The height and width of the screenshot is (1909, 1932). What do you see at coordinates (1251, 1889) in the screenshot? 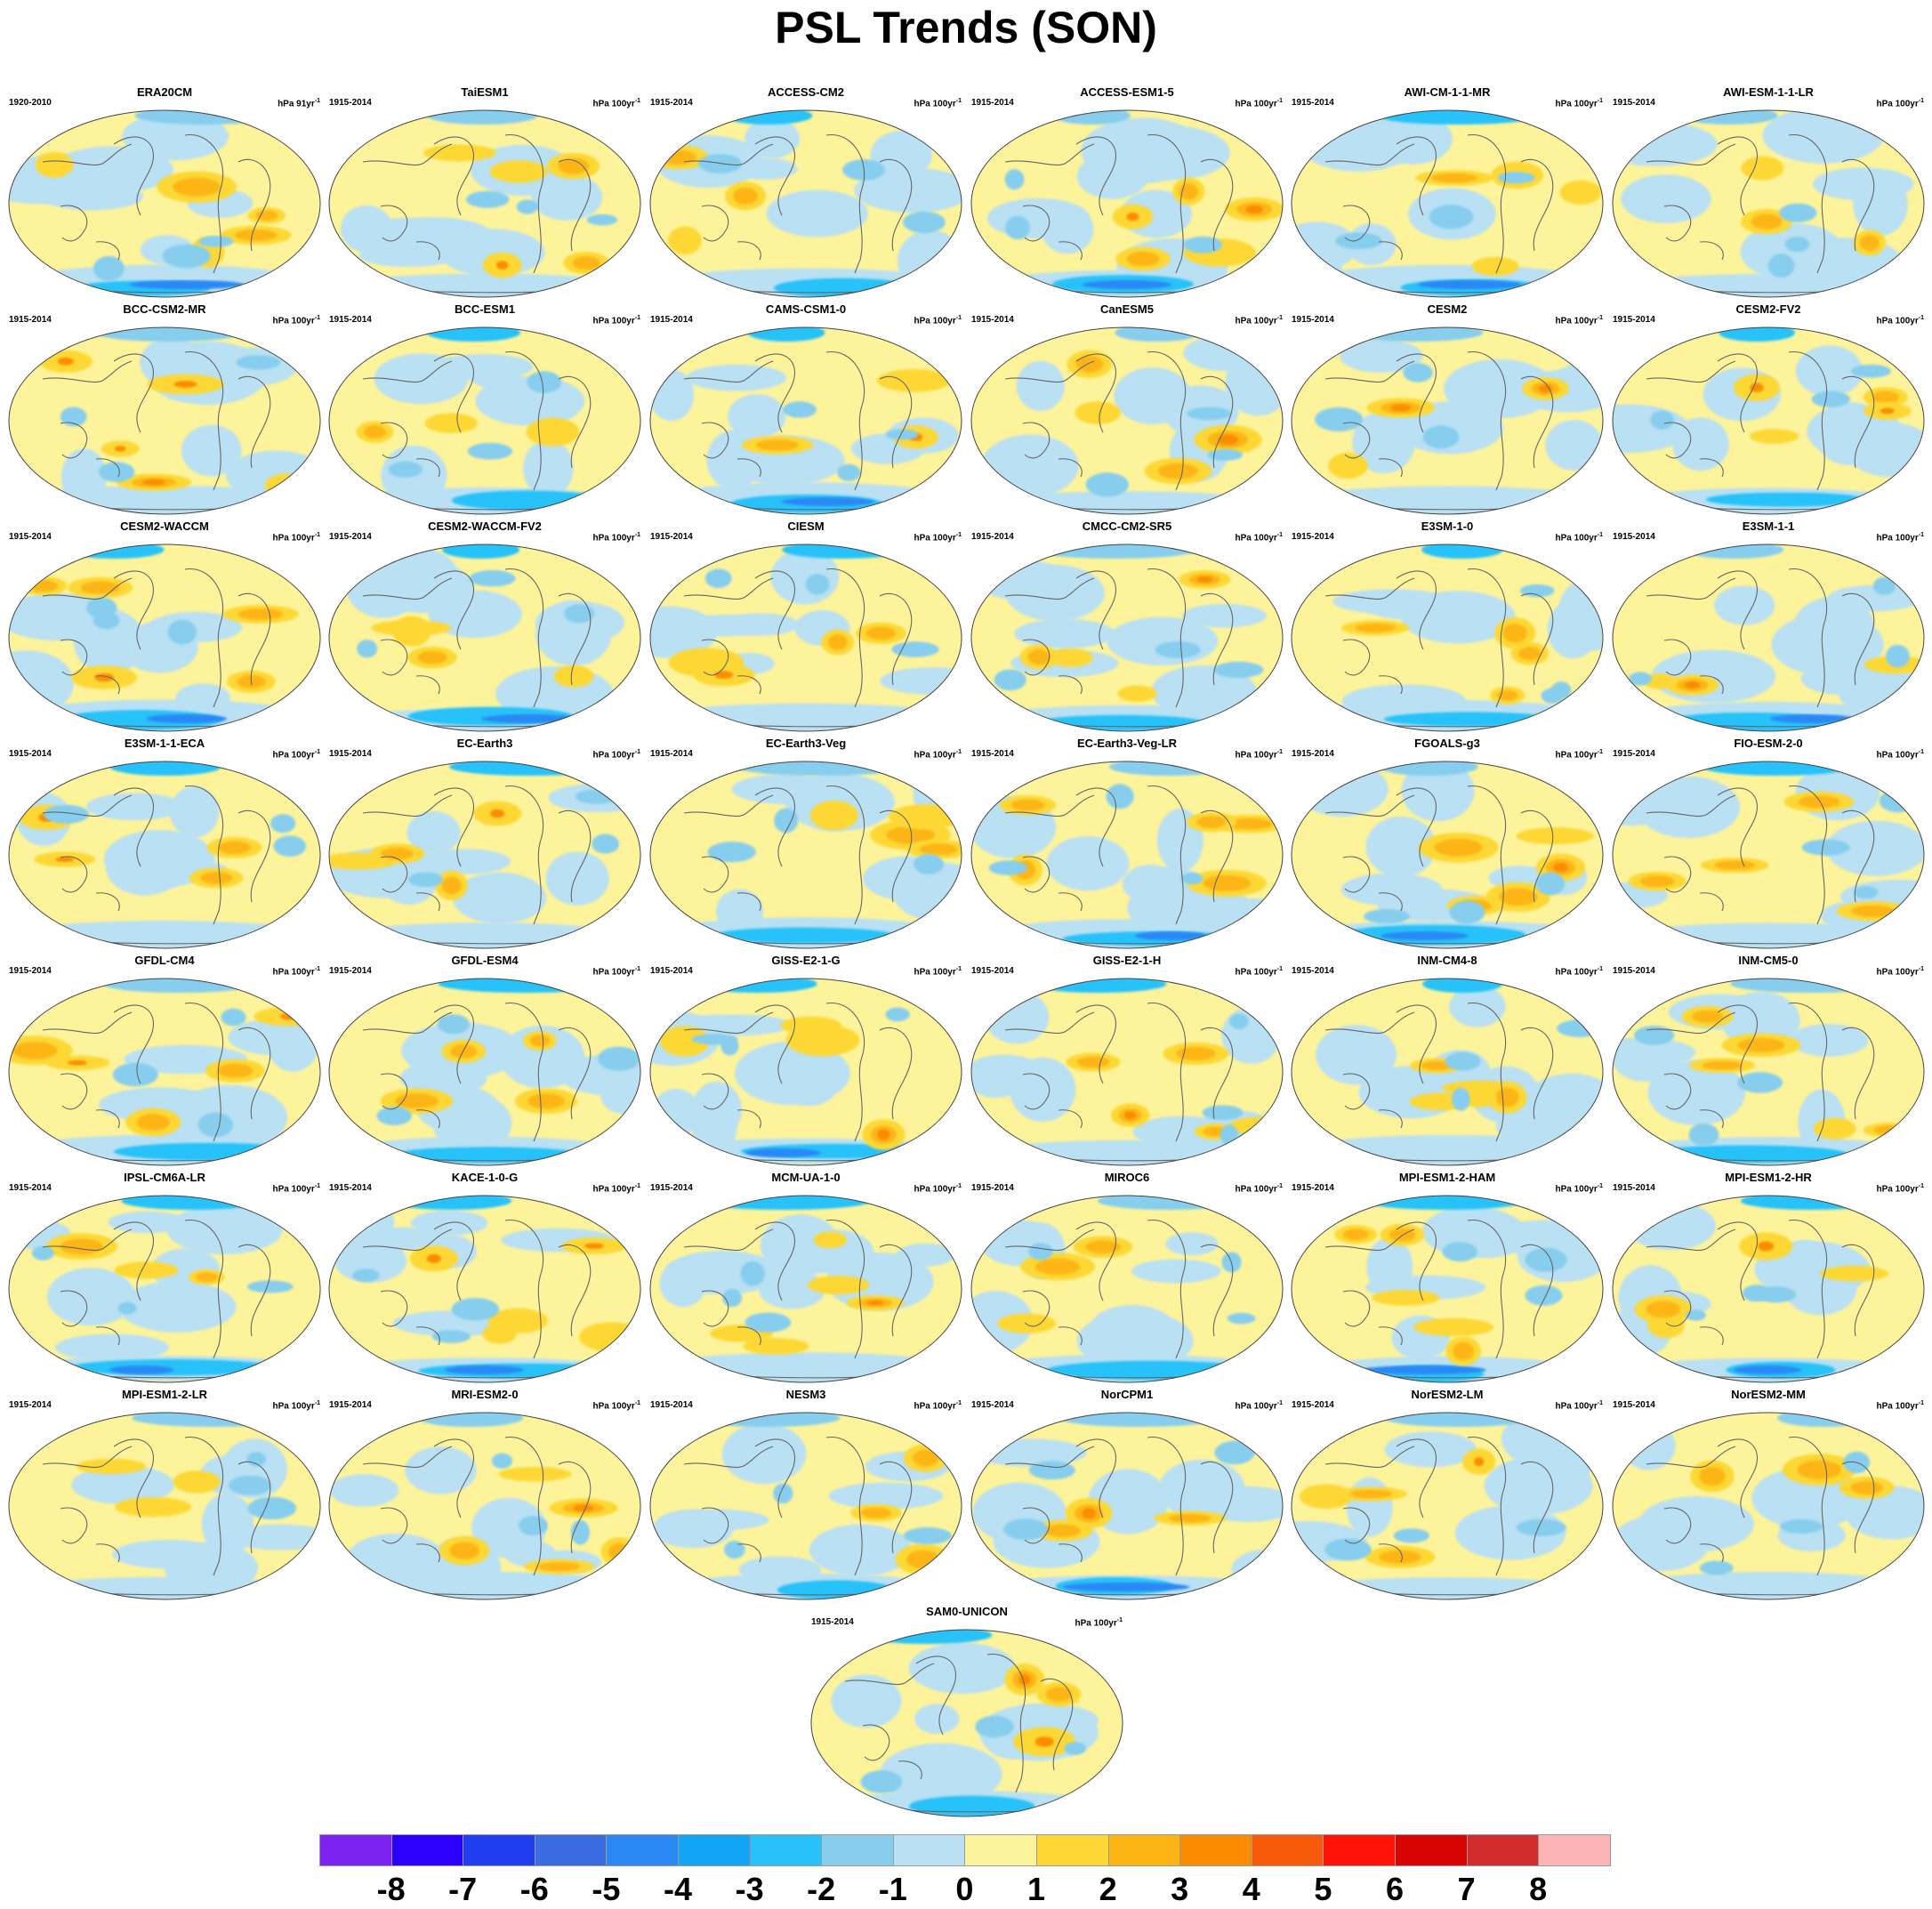
I see `colorbar-tick-label: 4` at bounding box center [1251, 1889].